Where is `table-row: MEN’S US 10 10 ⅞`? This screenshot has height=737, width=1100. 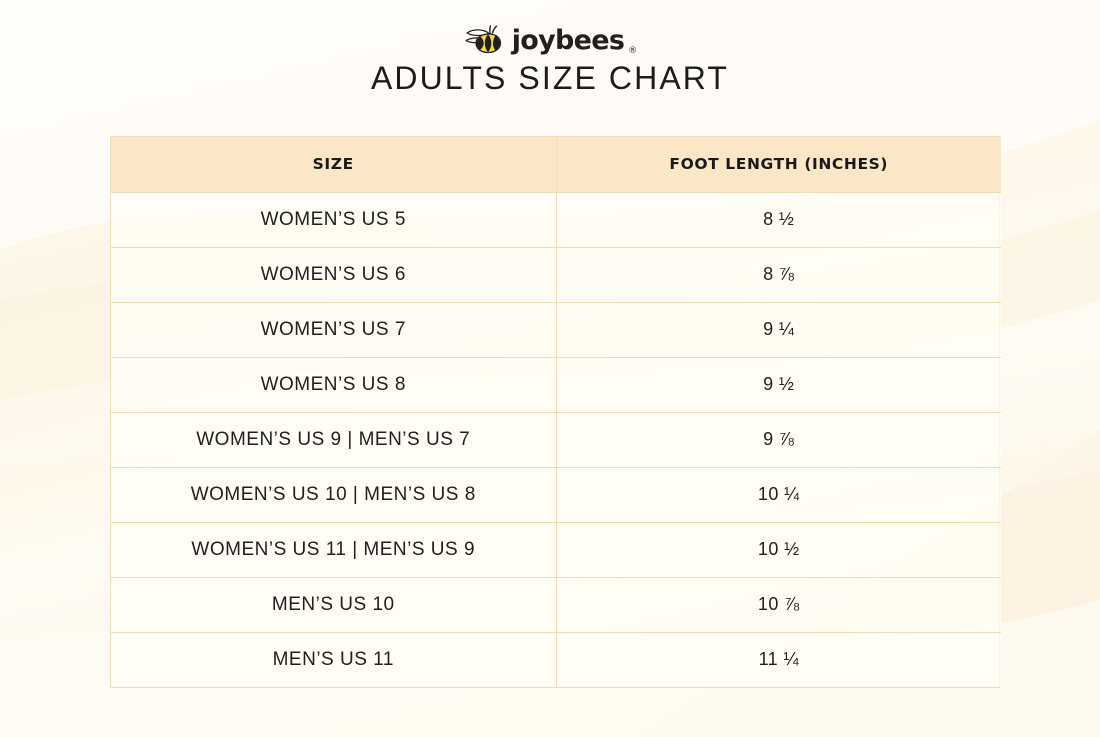 table-row: MEN’S US 10 10 ⅞ is located at coordinates (556, 605).